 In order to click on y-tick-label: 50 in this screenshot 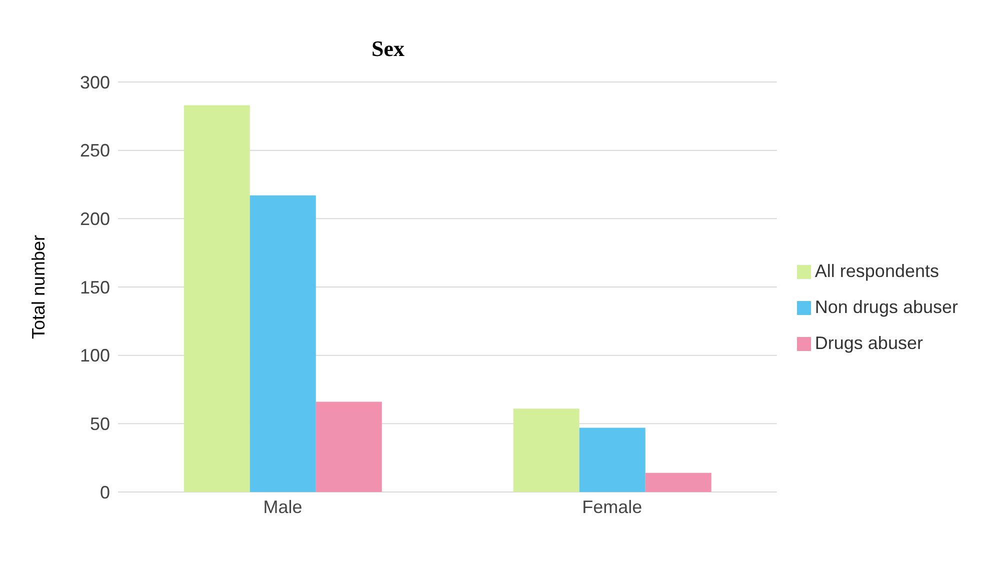, I will do `click(100, 424)`.